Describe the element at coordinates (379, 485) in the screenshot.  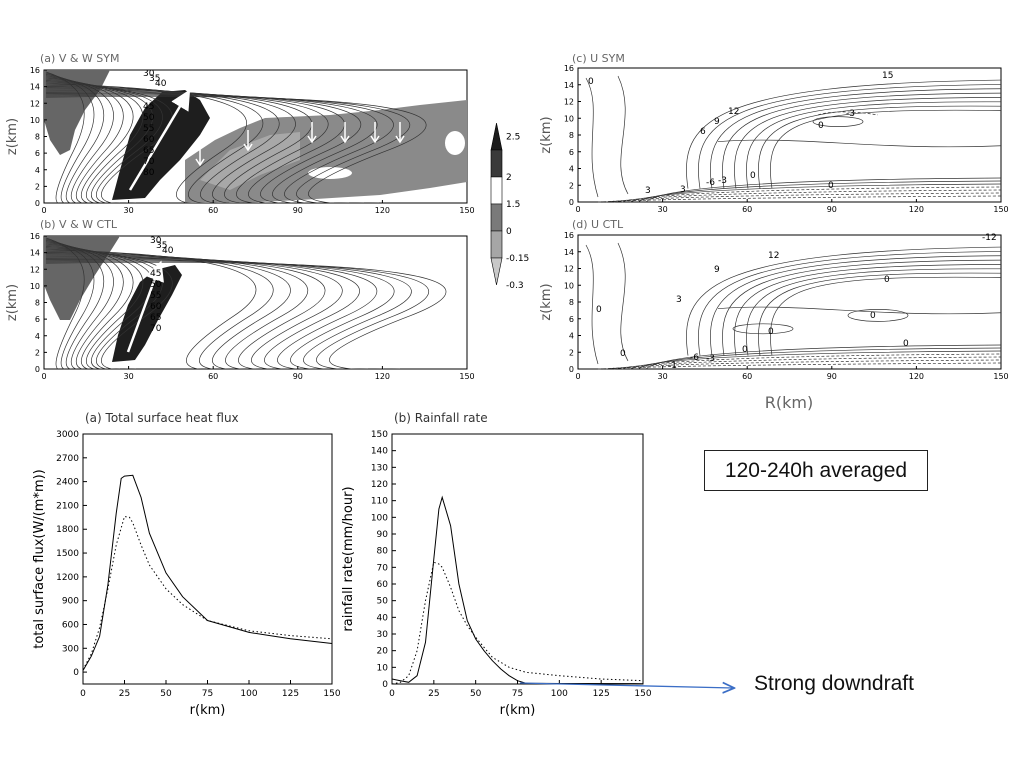
I see `y-tick-label: 120` at that location.